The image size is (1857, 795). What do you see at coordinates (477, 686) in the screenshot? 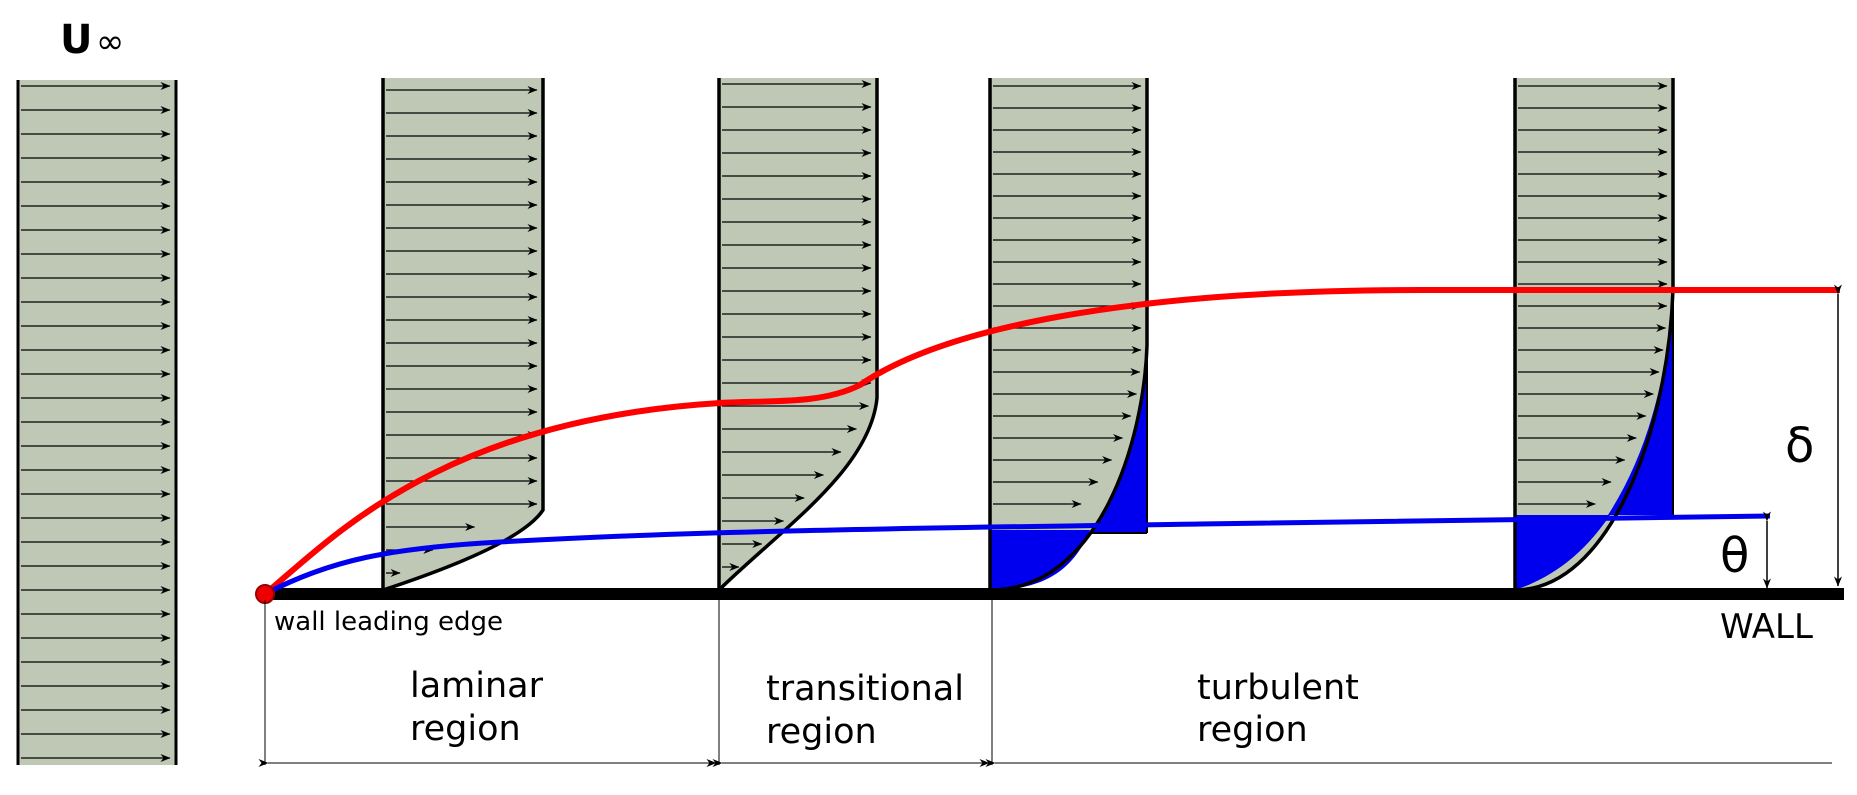
I see `laminar-region-label-line1: laminar` at bounding box center [477, 686].